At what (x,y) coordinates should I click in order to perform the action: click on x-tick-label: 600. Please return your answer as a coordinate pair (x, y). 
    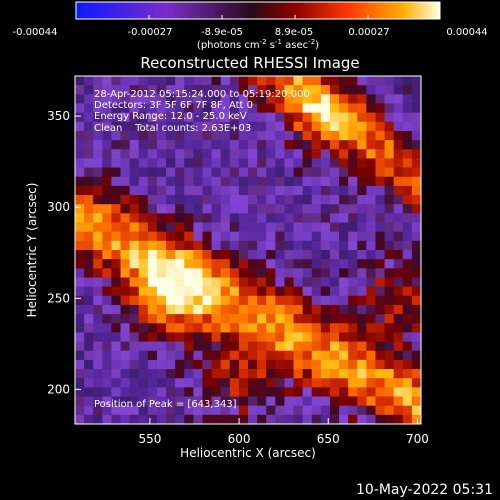
    Looking at the image, I should click on (239, 439).